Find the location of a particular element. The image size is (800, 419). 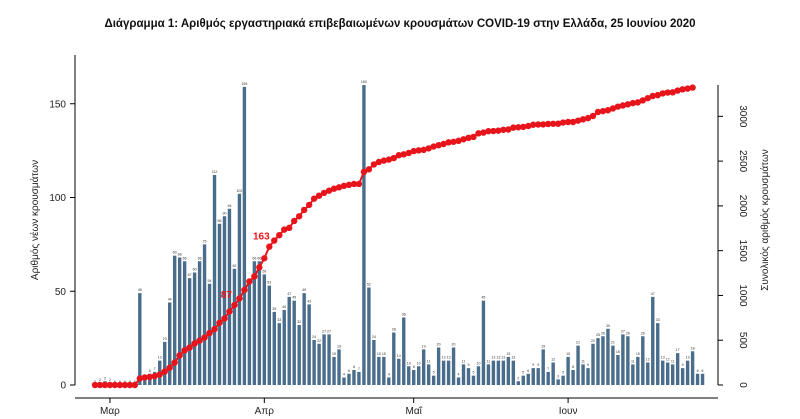

bar-value-label: 159 is located at coordinates (244, 84).